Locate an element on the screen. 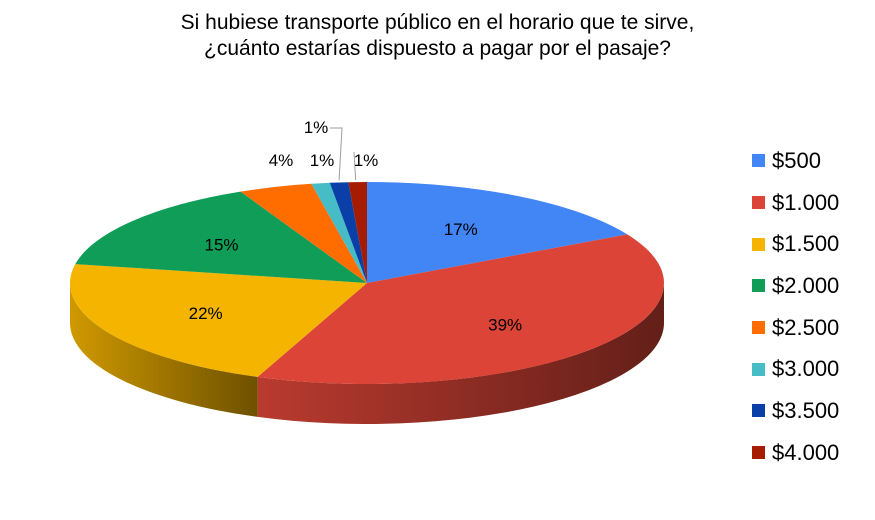 The height and width of the screenshot is (520, 875). legend-item: $3.500 is located at coordinates (795, 411).